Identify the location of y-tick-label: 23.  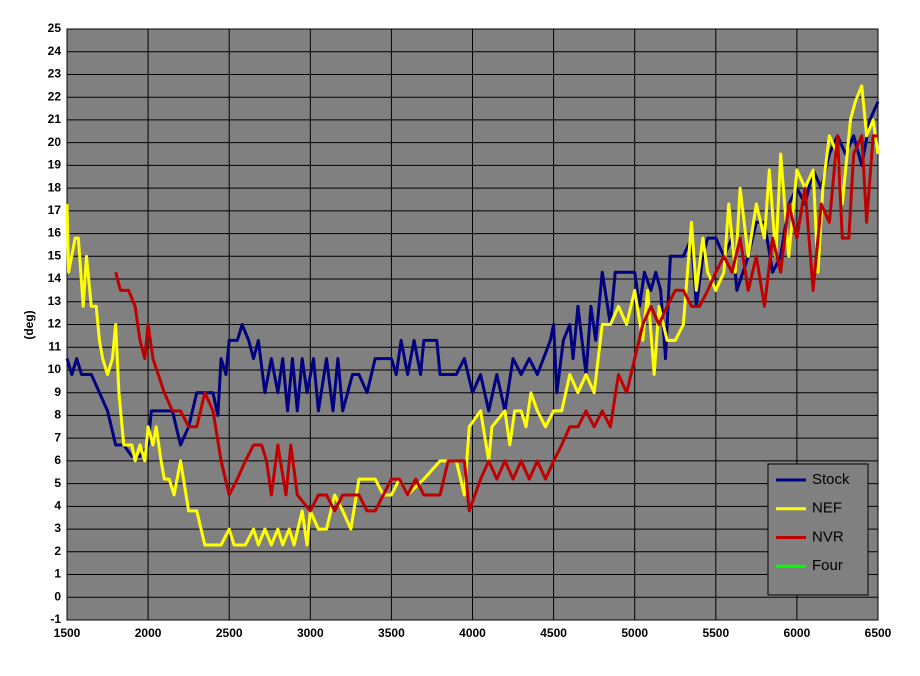
(55, 74).